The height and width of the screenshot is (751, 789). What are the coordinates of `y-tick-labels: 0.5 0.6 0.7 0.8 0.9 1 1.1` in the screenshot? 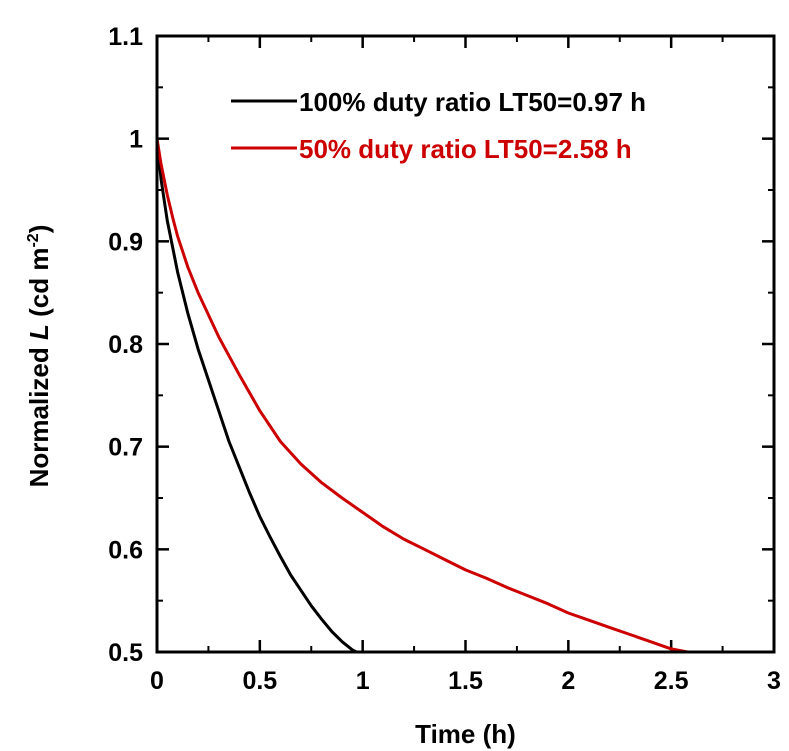 It's located at (125, 345).